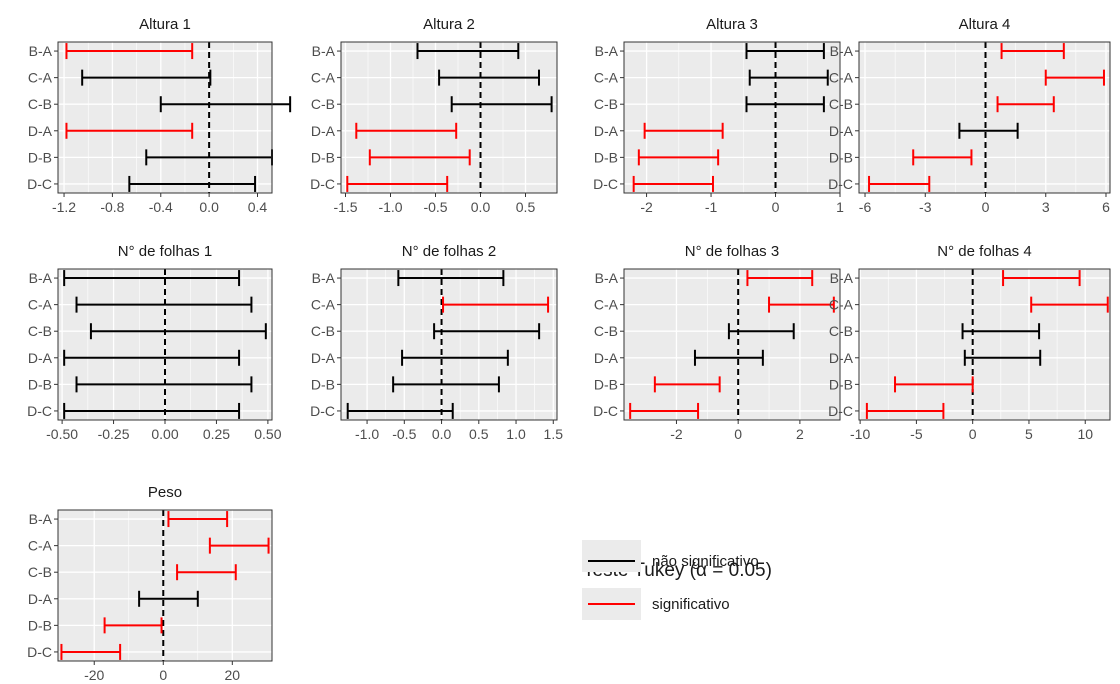 The height and width of the screenshot is (684, 1120). What do you see at coordinates (404, 434) in the screenshot?
I see `x-tick-label: -0.5` at bounding box center [404, 434].